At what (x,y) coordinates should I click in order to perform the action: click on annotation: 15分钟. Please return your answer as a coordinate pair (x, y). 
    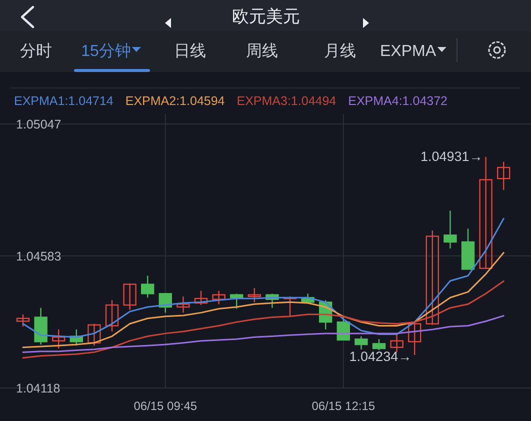
    Looking at the image, I should click on (106, 51).